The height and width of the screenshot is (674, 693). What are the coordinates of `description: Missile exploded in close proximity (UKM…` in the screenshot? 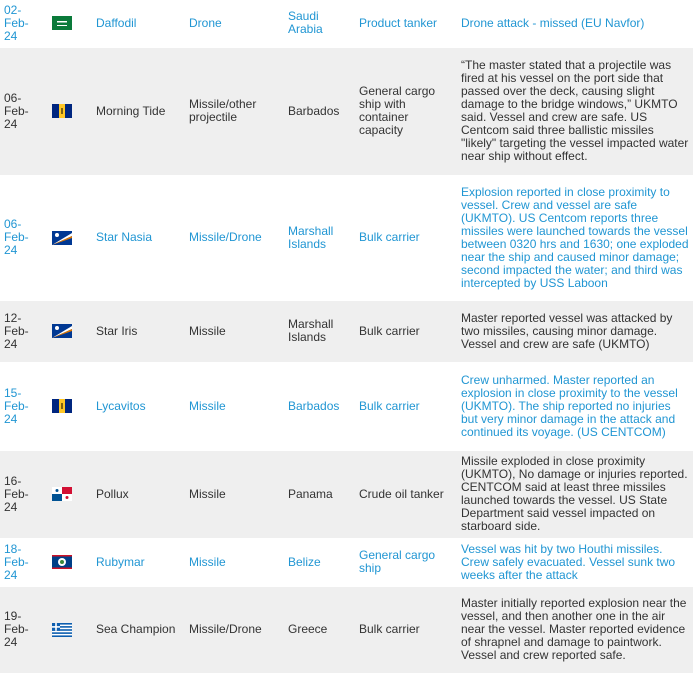 It's located at (575, 494).